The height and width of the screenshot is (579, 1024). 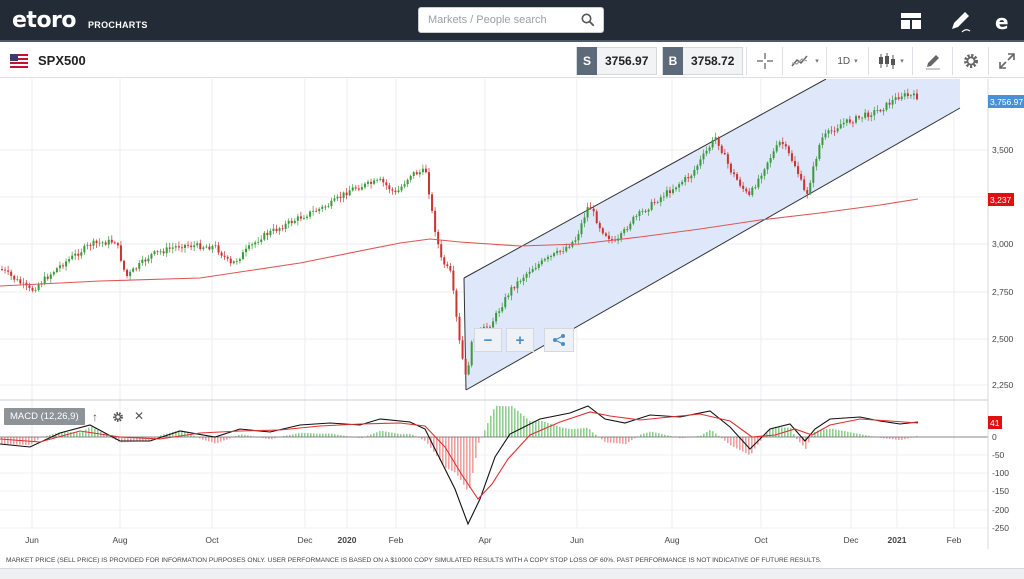 I want to click on chart-type-button: ▾, so click(x=804, y=61).